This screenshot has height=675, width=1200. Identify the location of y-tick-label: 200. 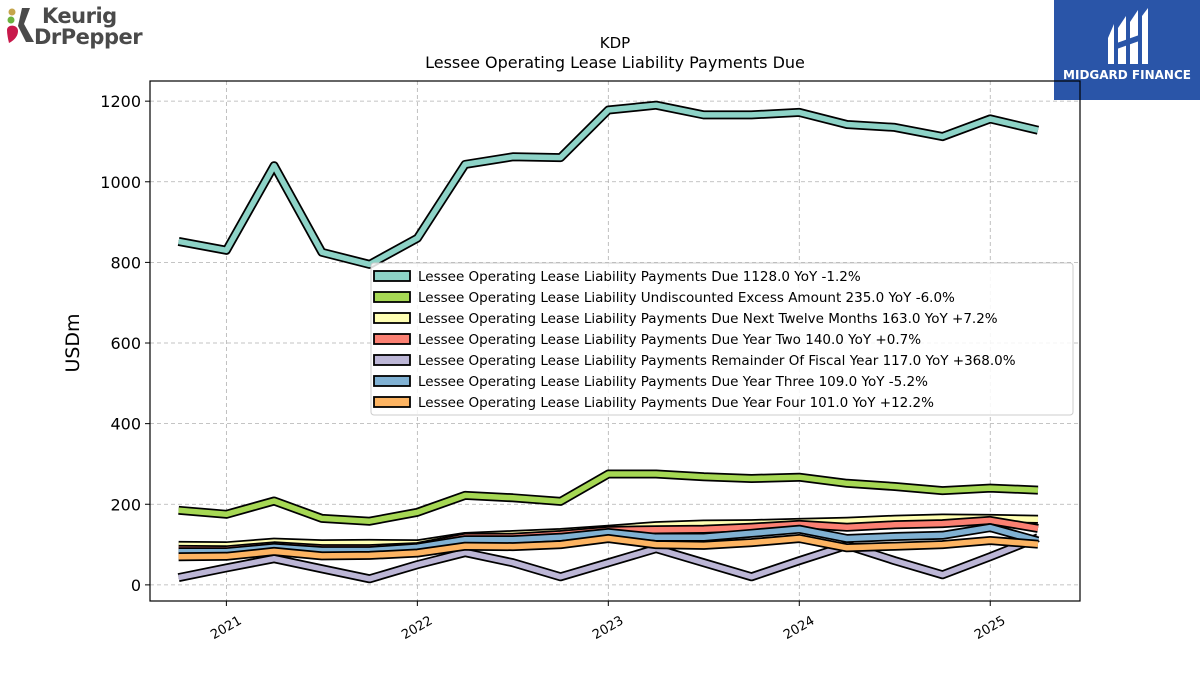
(125, 504).